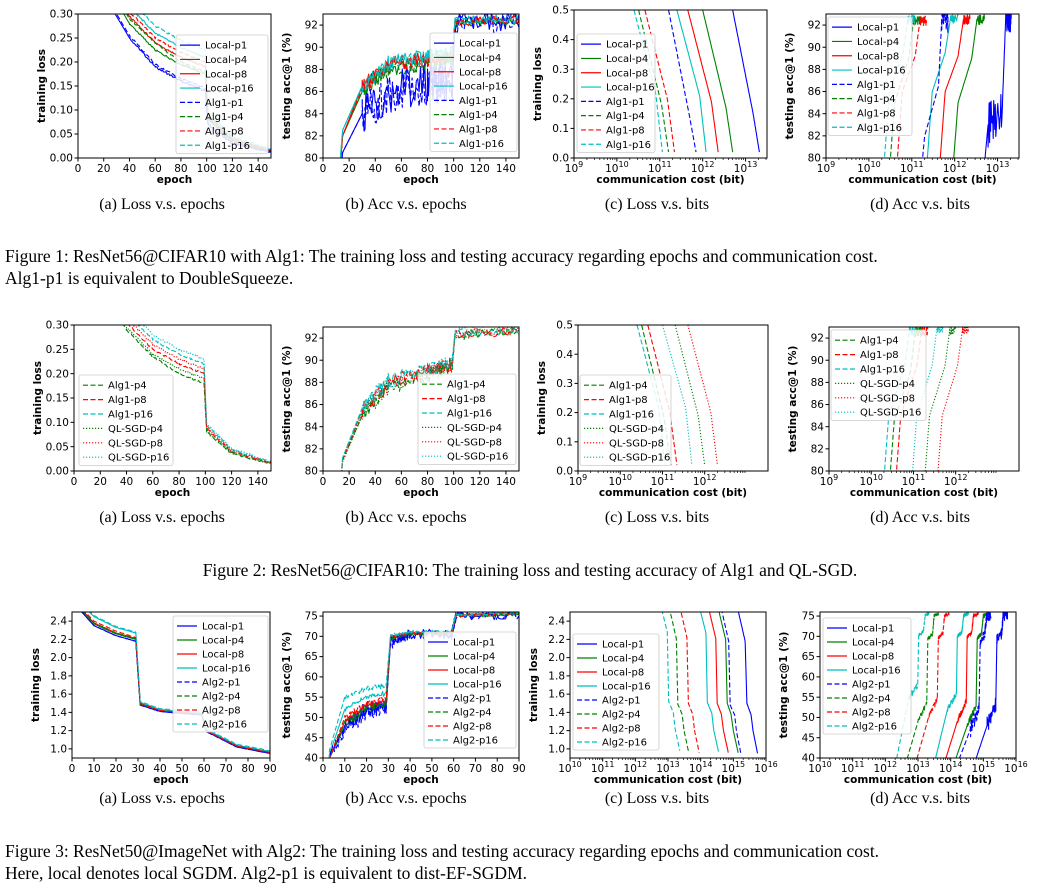 Image resolution: width=1056 pixels, height=886 pixels. I want to click on x-tick-label: 0, so click(78, 169).